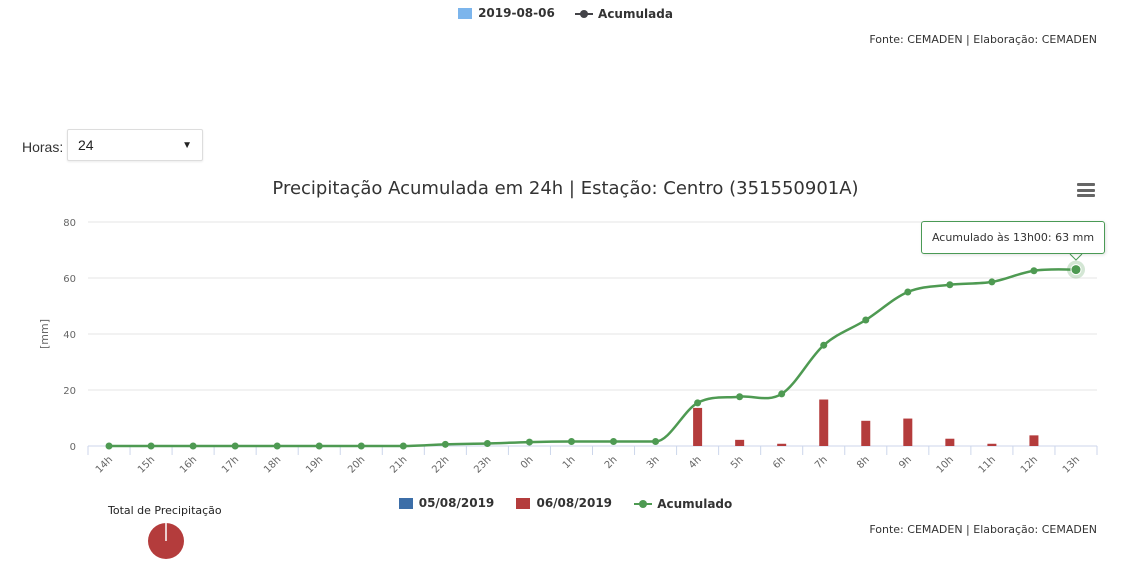 The height and width of the screenshot is (565, 1131). Describe the element at coordinates (905, 462) in the screenshot. I see `x-tick-label: 9h` at that location.